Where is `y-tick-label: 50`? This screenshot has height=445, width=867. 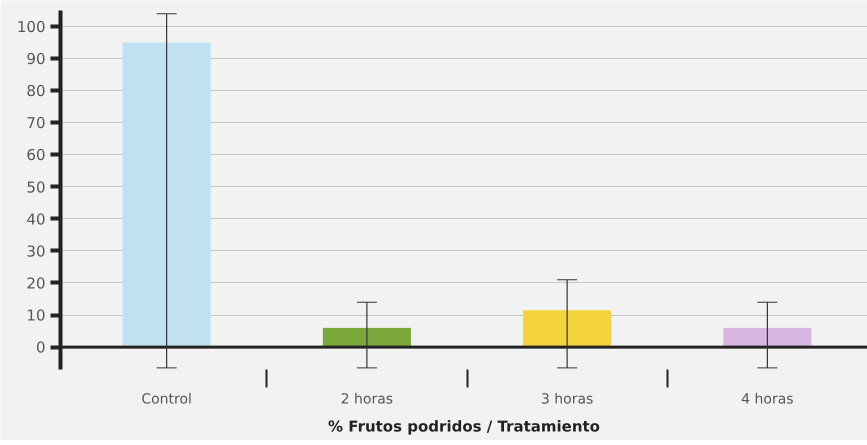
y-tick-label: 50 is located at coordinates (36, 187).